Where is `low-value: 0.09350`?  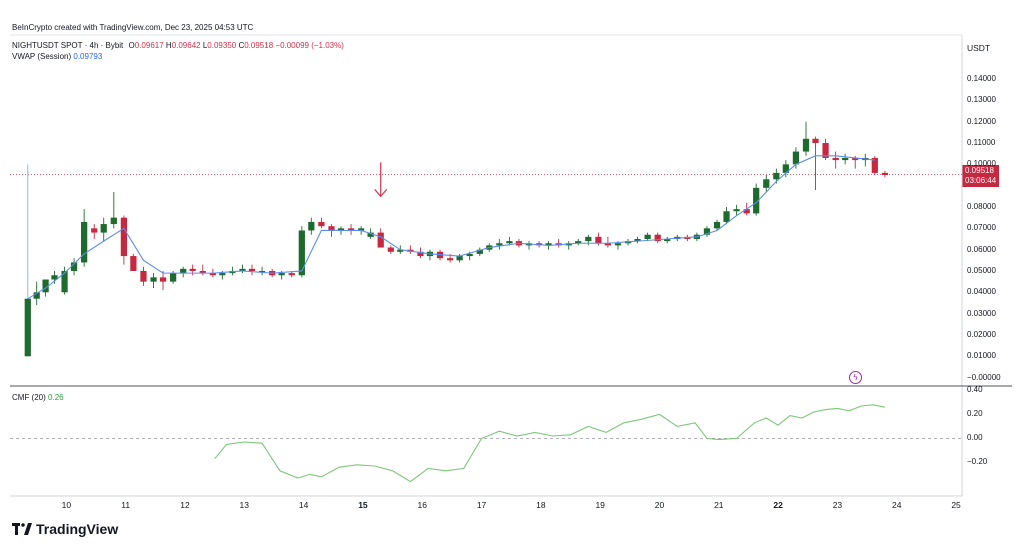 low-value: 0.09350 is located at coordinates (222, 45).